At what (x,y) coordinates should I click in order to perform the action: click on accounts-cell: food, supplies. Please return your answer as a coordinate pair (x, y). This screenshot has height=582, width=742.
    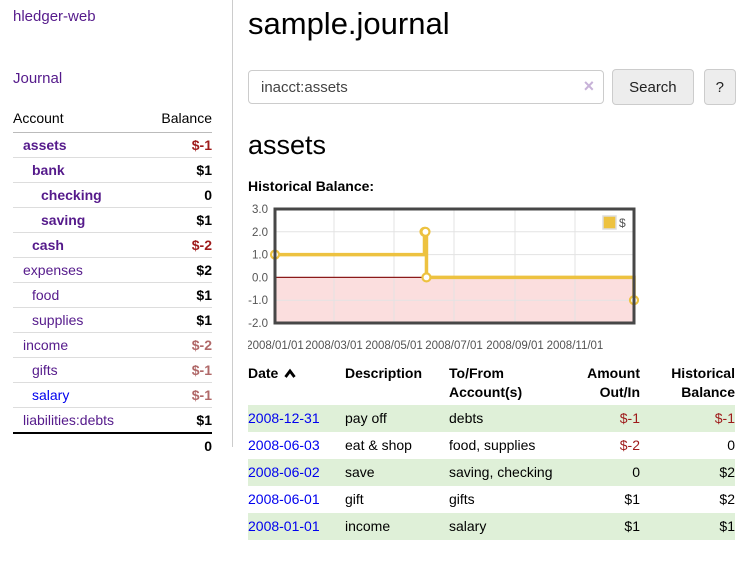
    Looking at the image, I should click on (492, 445).